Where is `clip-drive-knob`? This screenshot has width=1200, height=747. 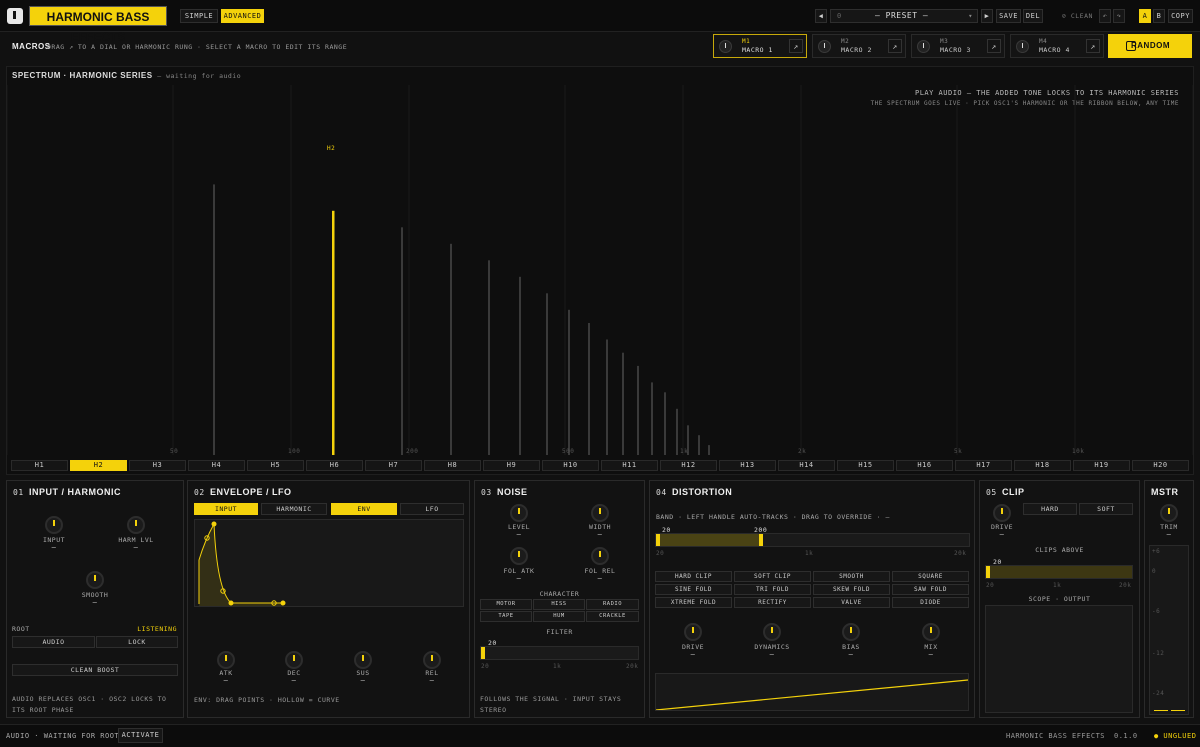 clip-drive-knob is located at coordinates (1002, 513).